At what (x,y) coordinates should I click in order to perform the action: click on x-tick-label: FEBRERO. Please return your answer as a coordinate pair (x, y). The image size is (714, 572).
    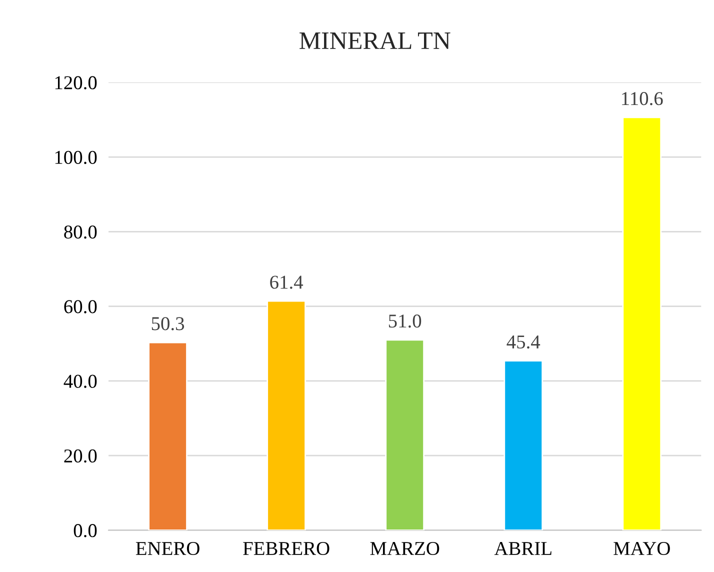
    Looking at the image, I should click on (286, 549).